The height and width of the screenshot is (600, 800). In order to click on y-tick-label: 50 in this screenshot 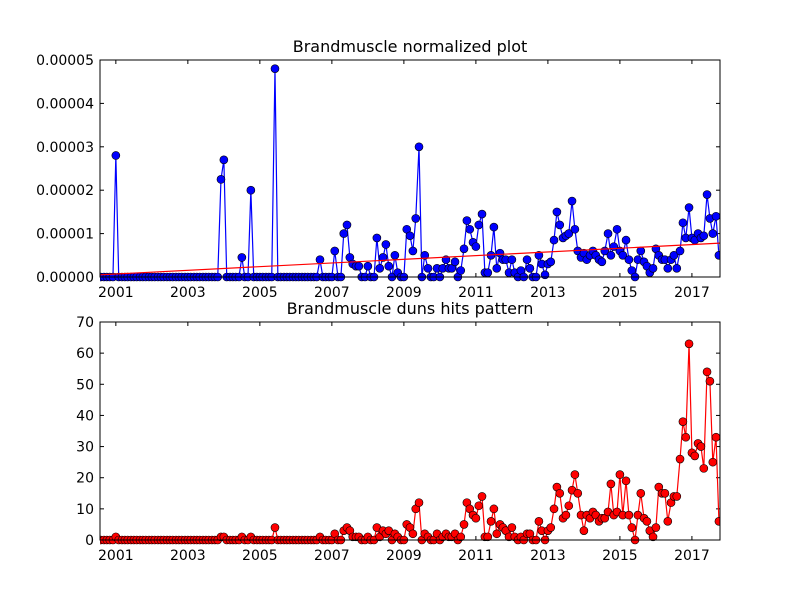, I will do `click(85, 385)`.